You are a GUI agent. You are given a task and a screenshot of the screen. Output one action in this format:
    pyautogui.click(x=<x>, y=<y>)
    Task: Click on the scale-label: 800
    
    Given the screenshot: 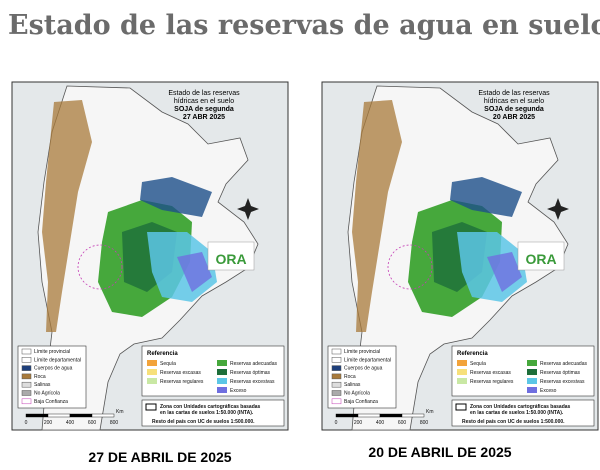 What is the action you would take?
    pyautogui.click(x=424, y=423)
    